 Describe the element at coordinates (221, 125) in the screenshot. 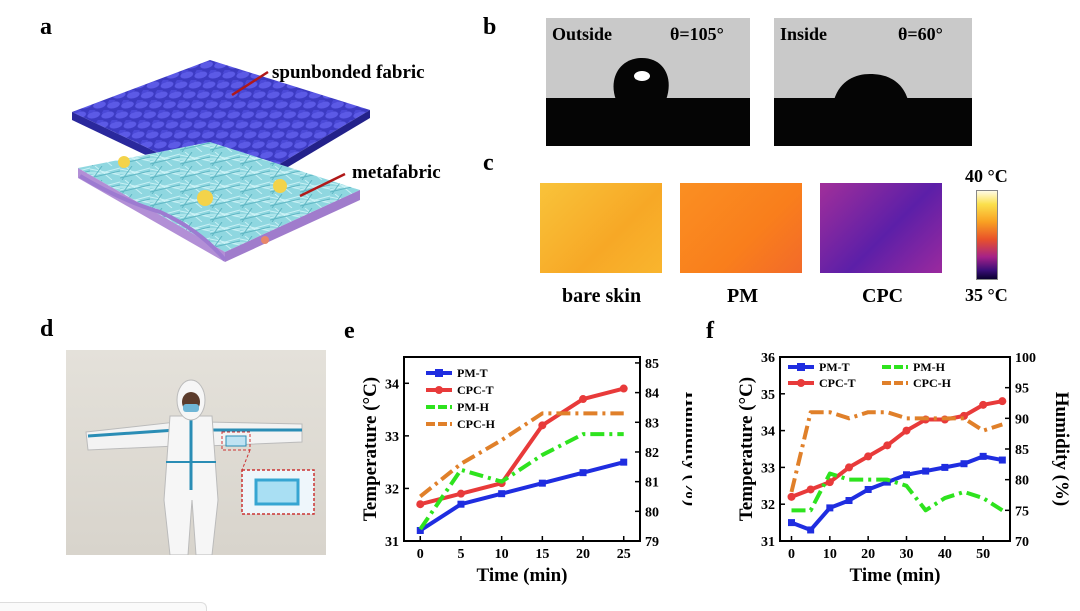

I see `spunbonded-layer` at that location.